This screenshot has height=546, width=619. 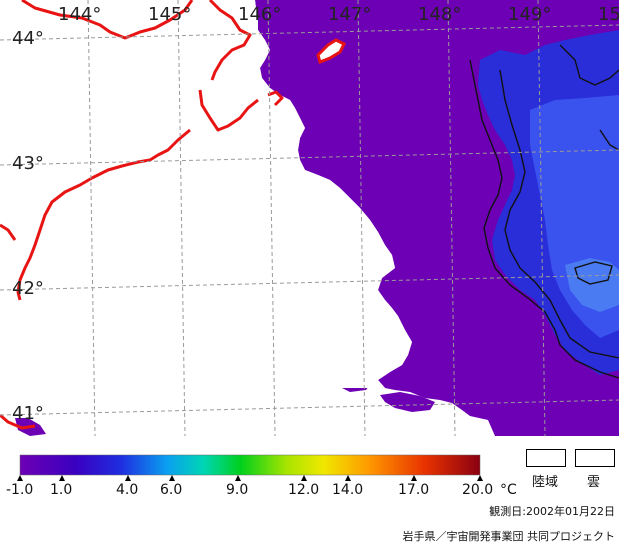 What do you see at coordinates (237, 490) in the screenshot?
I see `scale-label-9: 9.0` at bounding box center [237, 490].